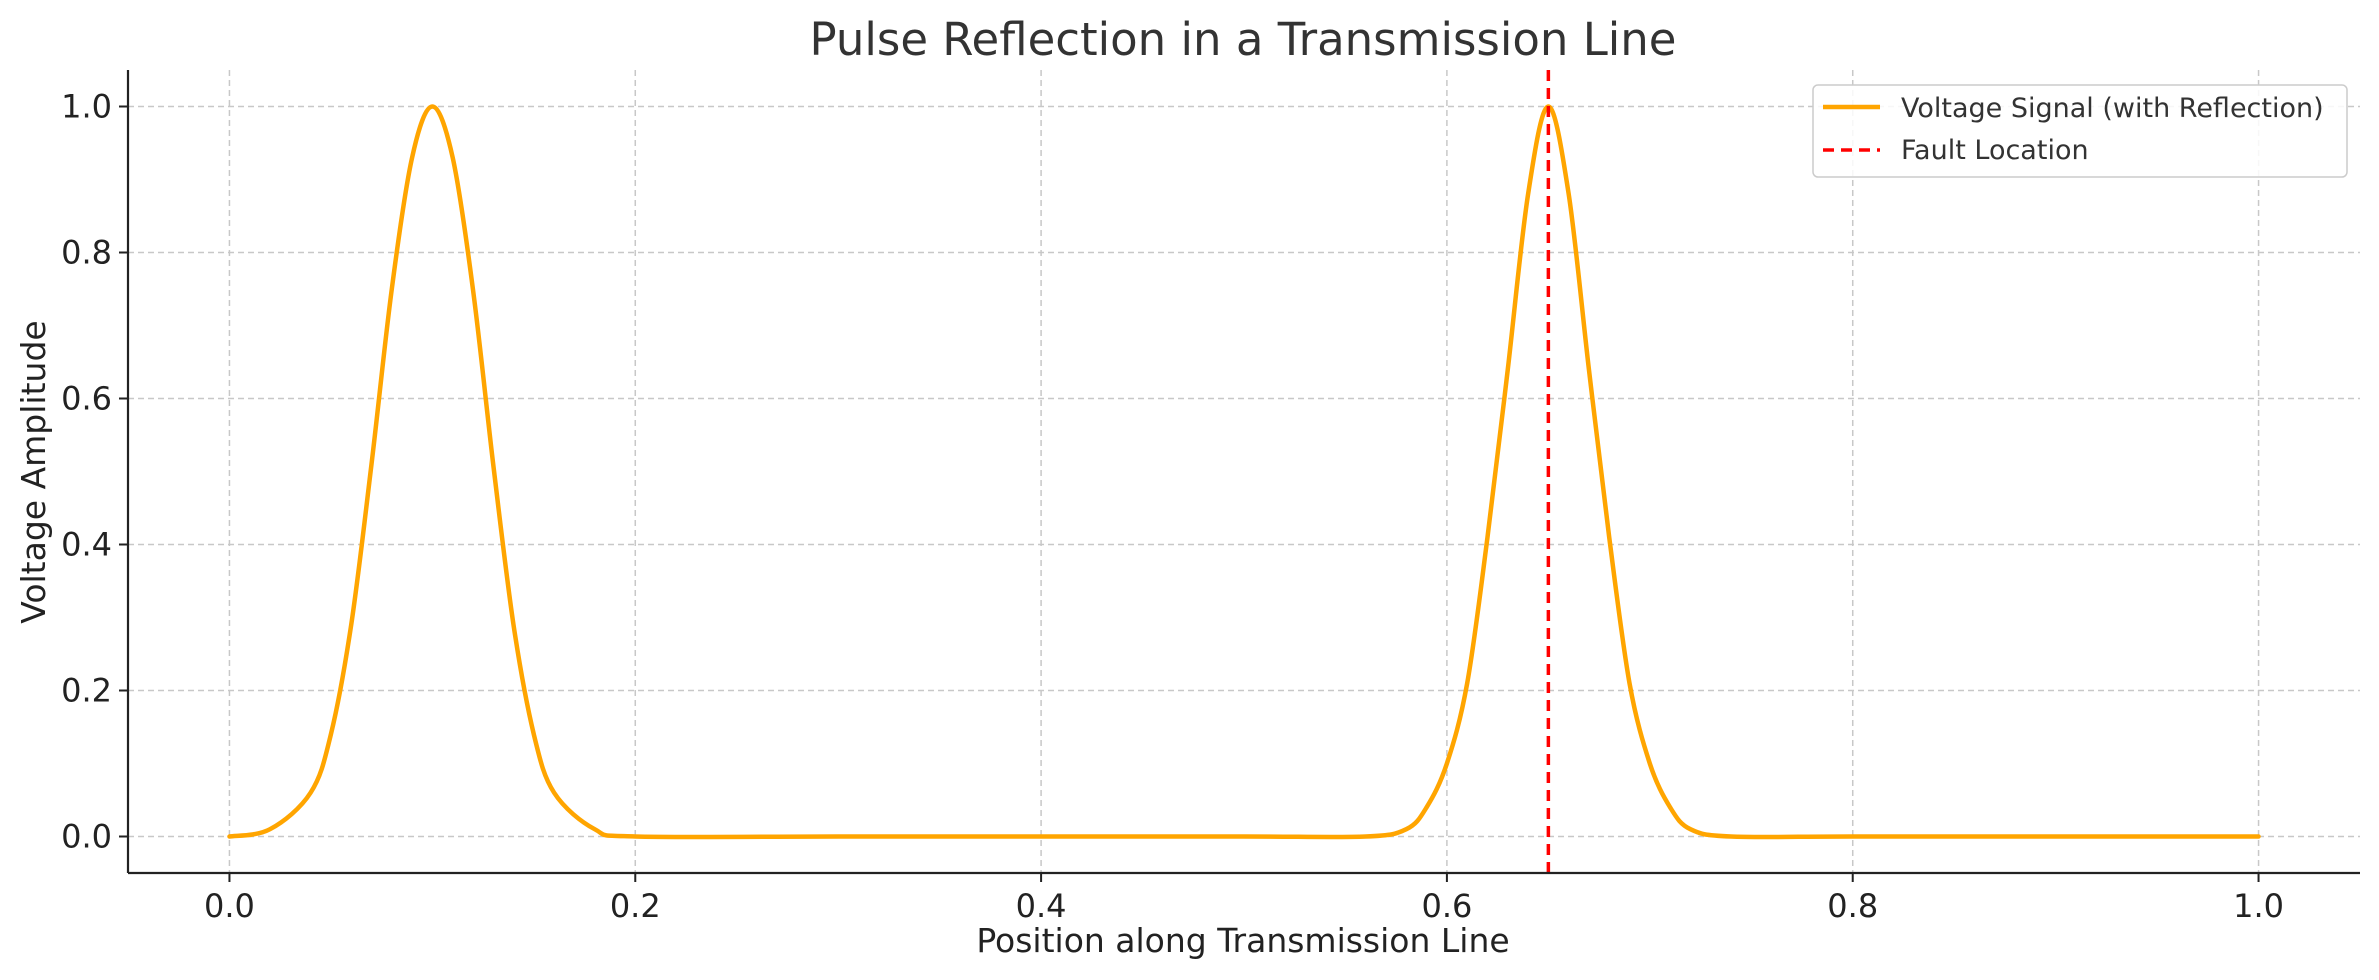 The width and height of the screenshot is (2379, 980). Describe the element at coordinates (86, 399) in the screenshot. I see `y-tick-label-3: 0.6` at that location.